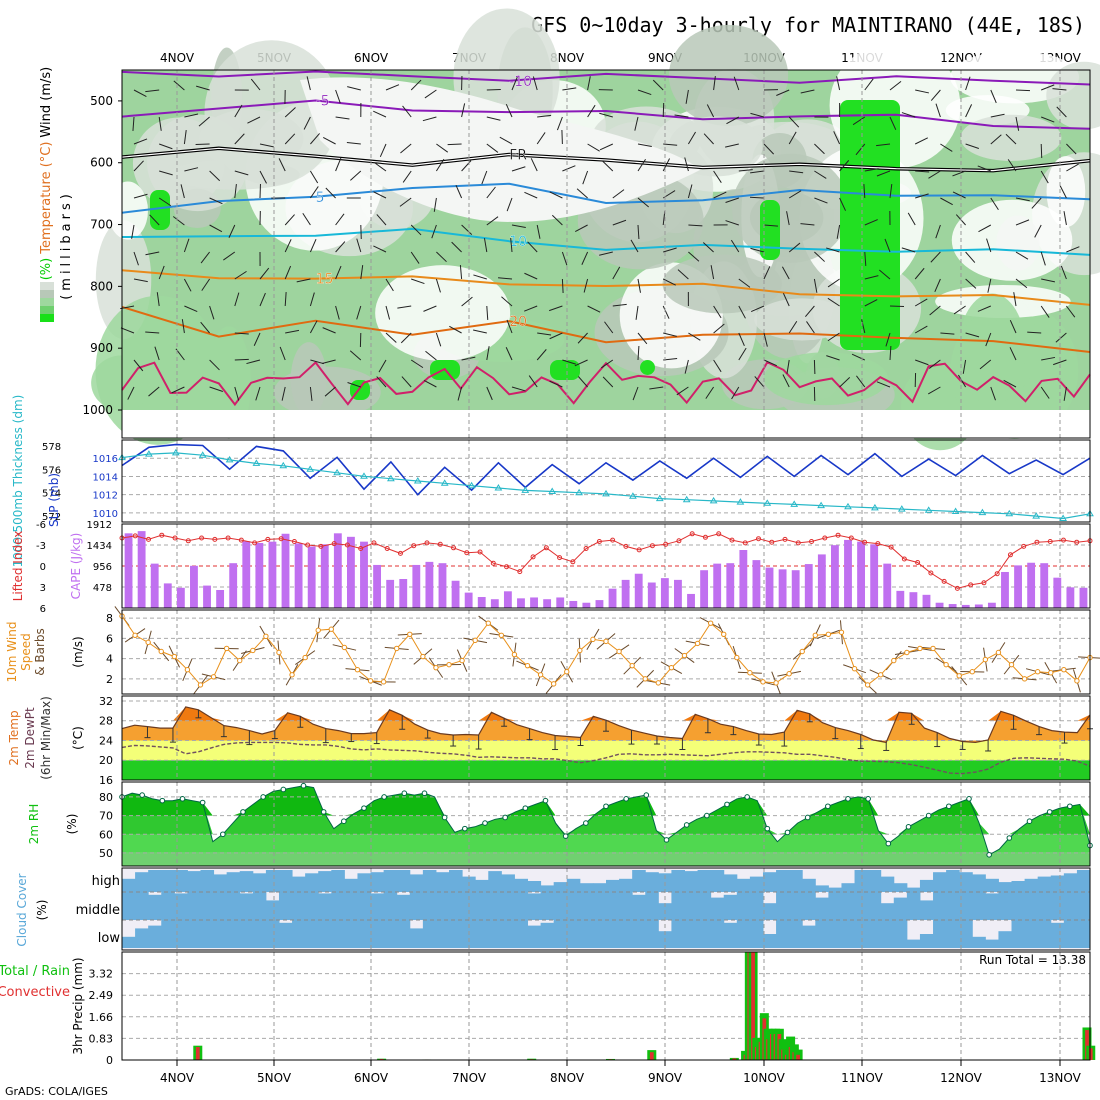  Describe the element at coordinates (606, 725) in the screenshot. I see `temp-line` at that location.